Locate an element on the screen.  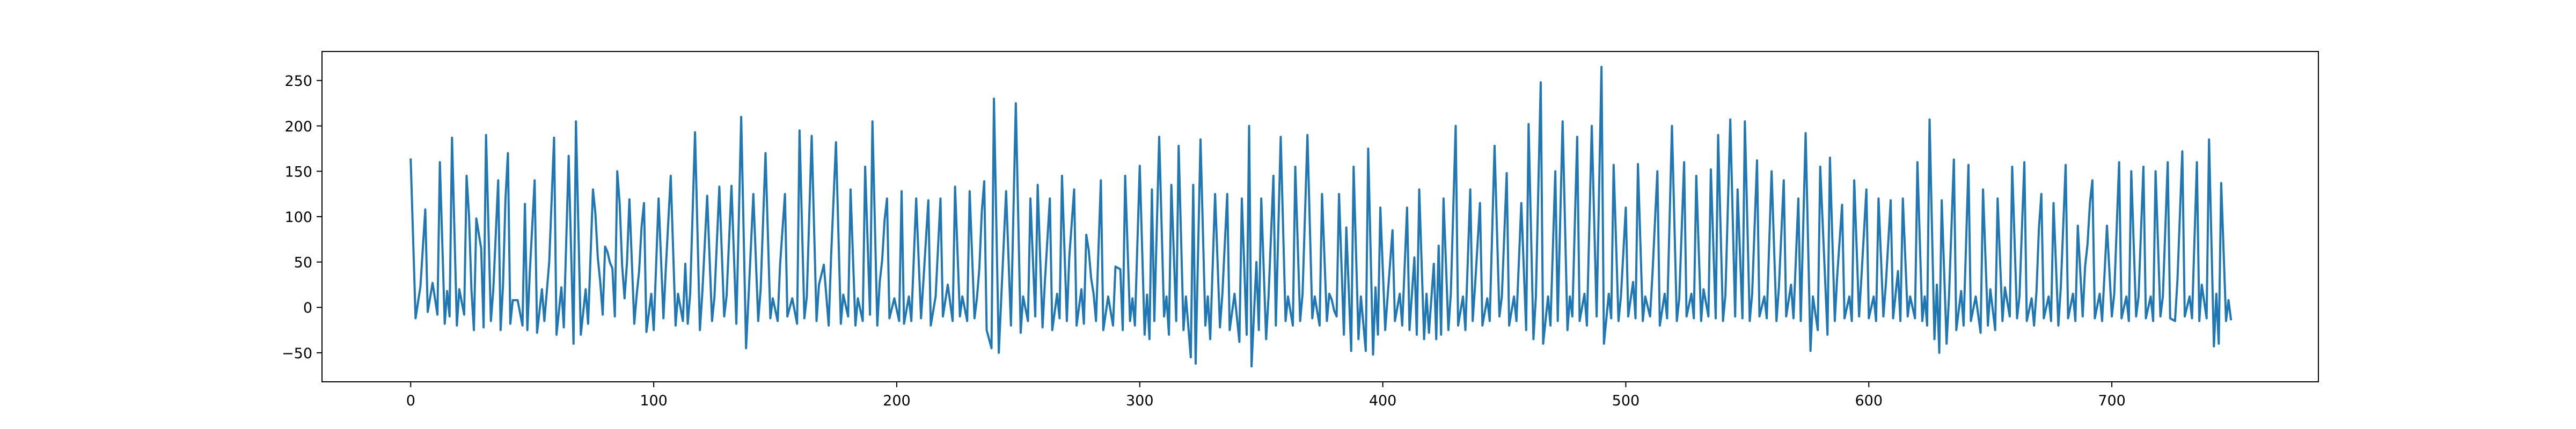
y-tick-label: 0 is located at coordinates (307, 308).